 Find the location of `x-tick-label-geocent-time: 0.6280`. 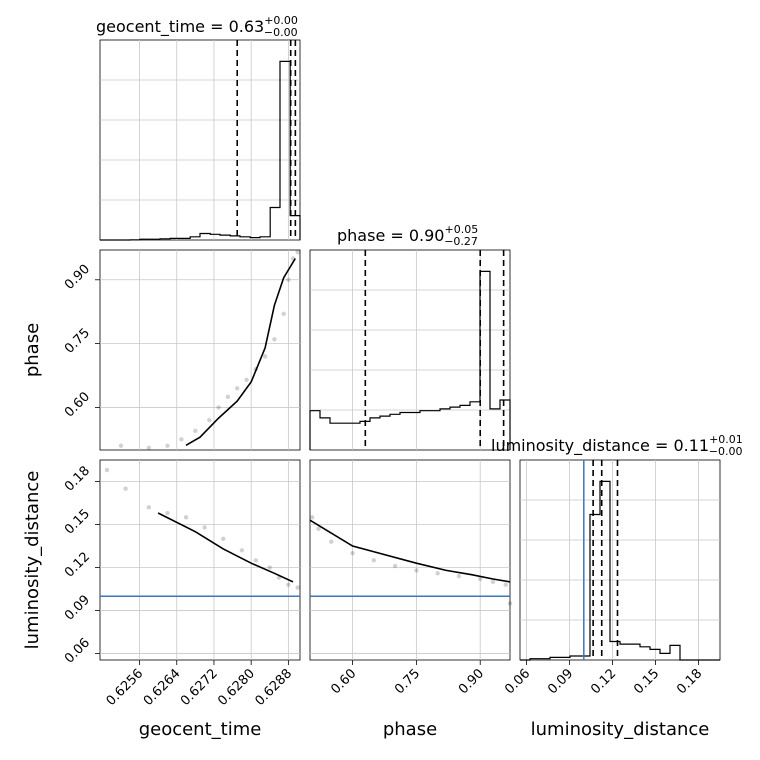

x-tick-label-geocent-time: 0.6280 is located at coordinates (236, 687).